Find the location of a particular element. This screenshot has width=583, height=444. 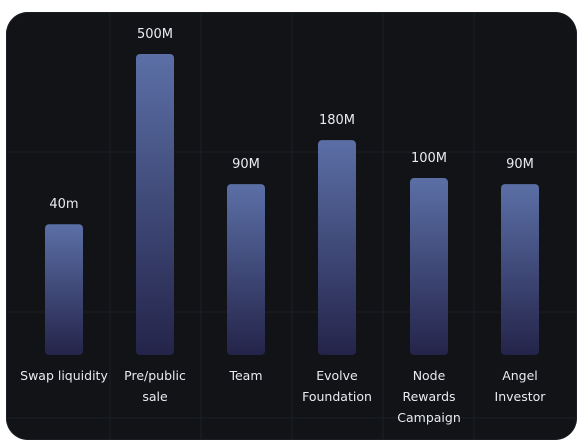

category-label-0-line-0: Swap liquidity is located at coordinates (64, 375).